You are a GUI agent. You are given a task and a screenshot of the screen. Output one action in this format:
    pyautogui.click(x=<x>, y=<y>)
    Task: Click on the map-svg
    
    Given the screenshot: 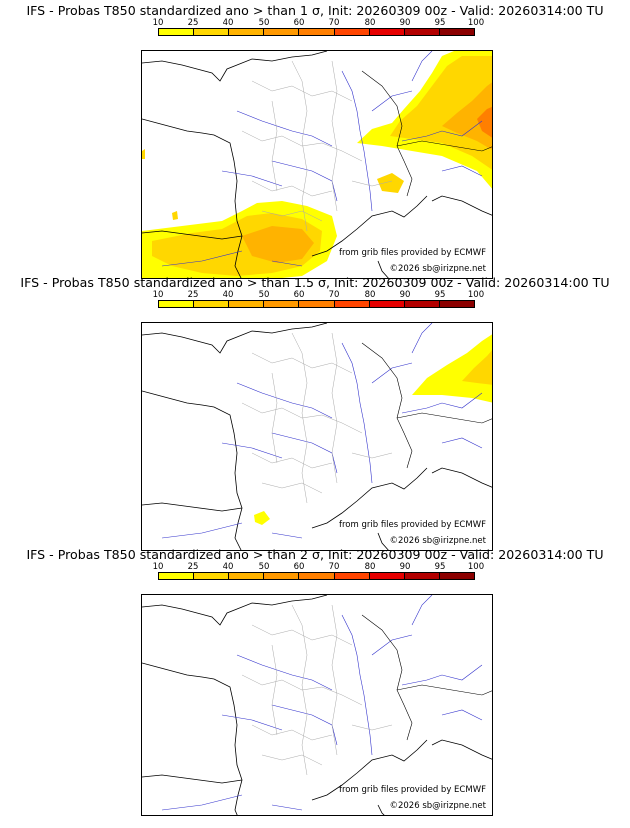 What is the action you would take?
    pyautogui.click(x=317, y=705)
    